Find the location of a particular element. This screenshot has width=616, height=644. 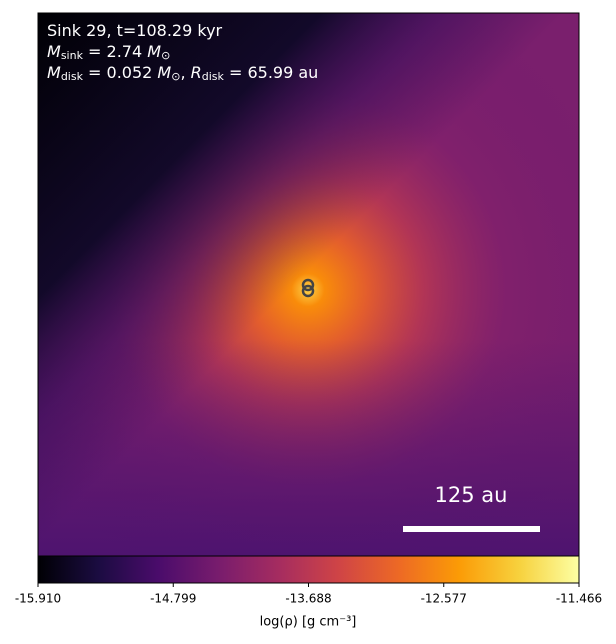

colorbar is located at coordinates (308, 569).